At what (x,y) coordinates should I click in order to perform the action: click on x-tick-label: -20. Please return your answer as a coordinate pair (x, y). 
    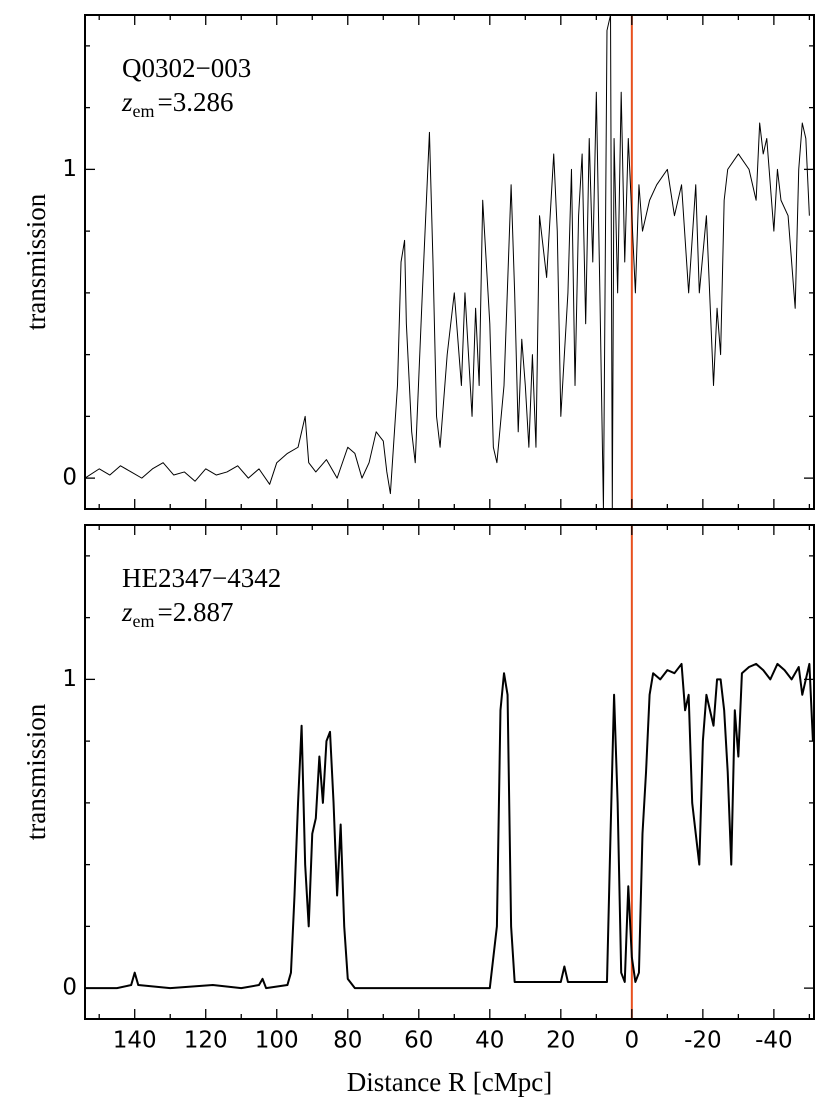
    Looking at the image, I should click on (703, 1041).